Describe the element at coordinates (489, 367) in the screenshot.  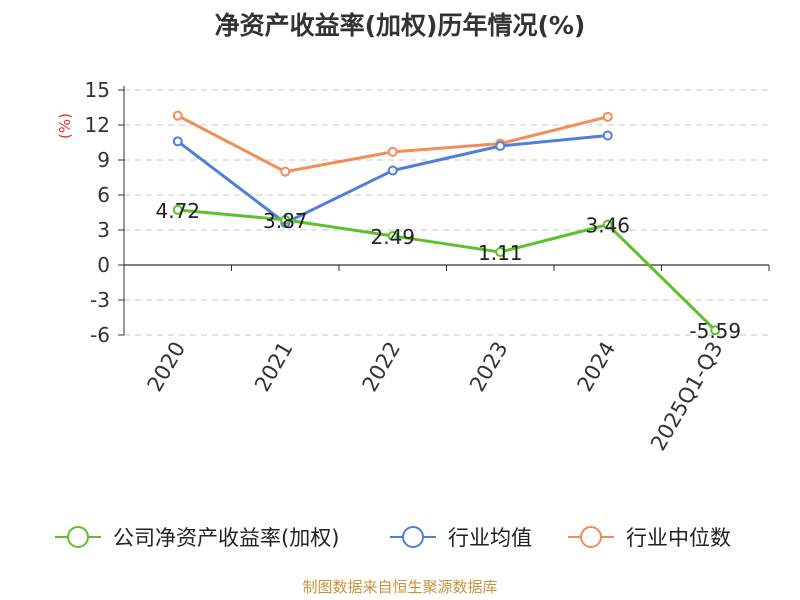
I see `x-tick-label: 2023` at that location.